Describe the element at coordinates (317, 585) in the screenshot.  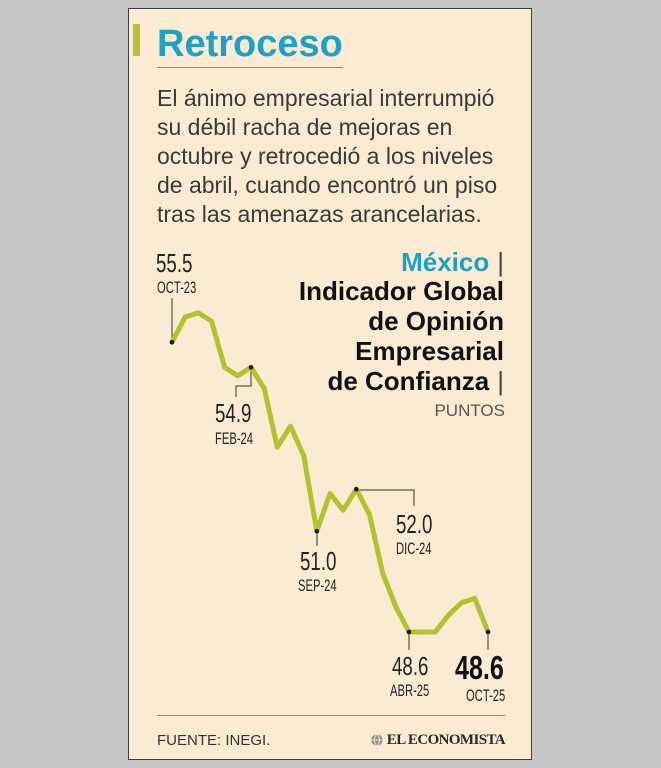
I see `data-label-date: SEP-24` at that location.